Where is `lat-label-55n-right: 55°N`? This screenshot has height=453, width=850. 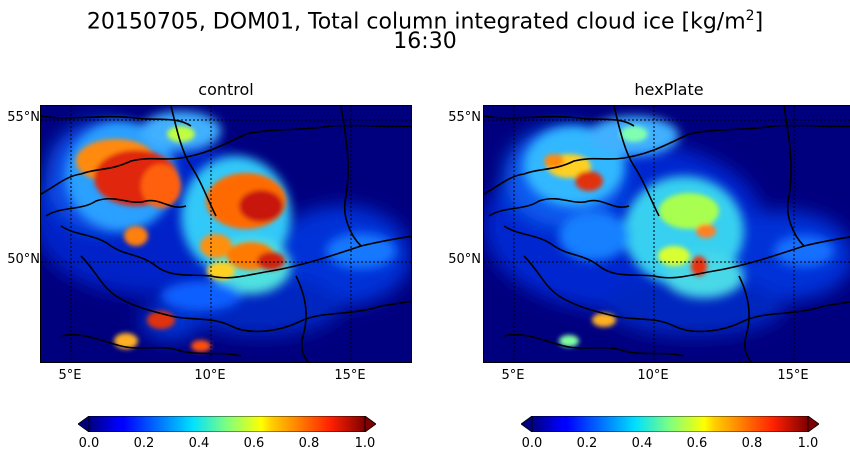
lat-label-55n-right: 55°N is located at coordinates (464, 117).